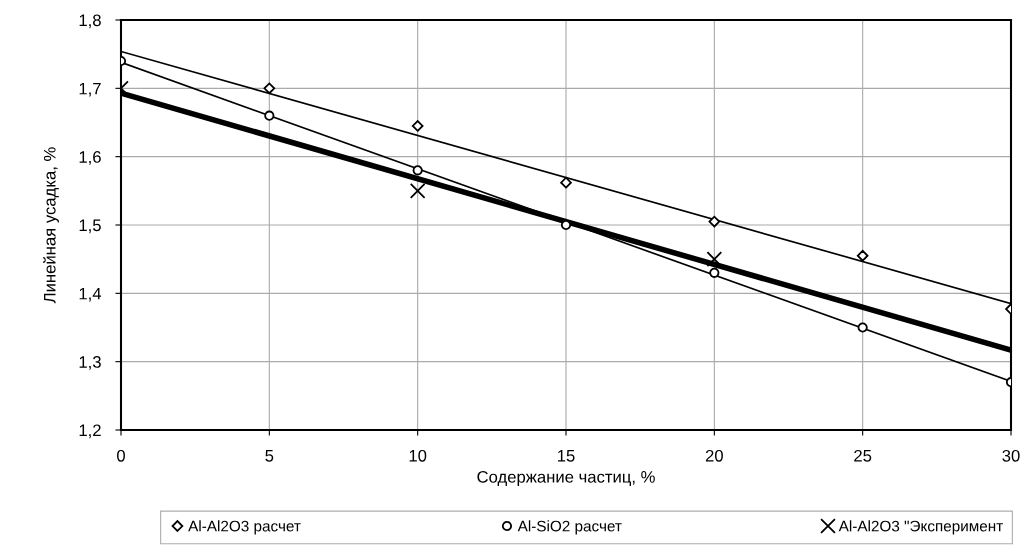 This screenshot has height=553, width=1026. What do you see at coordinates (90, 431) in the screenshot?
I see `y-tick-label: 1,2` at bounding box center [90, 431].